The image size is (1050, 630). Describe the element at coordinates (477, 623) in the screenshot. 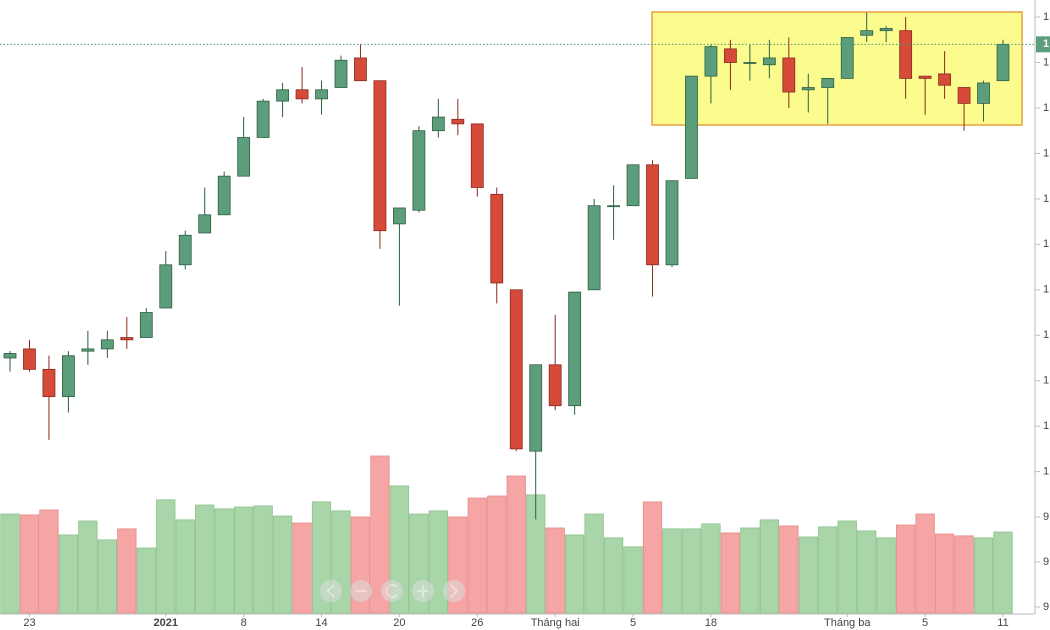

I see `x-tick-label: 26` at that location.